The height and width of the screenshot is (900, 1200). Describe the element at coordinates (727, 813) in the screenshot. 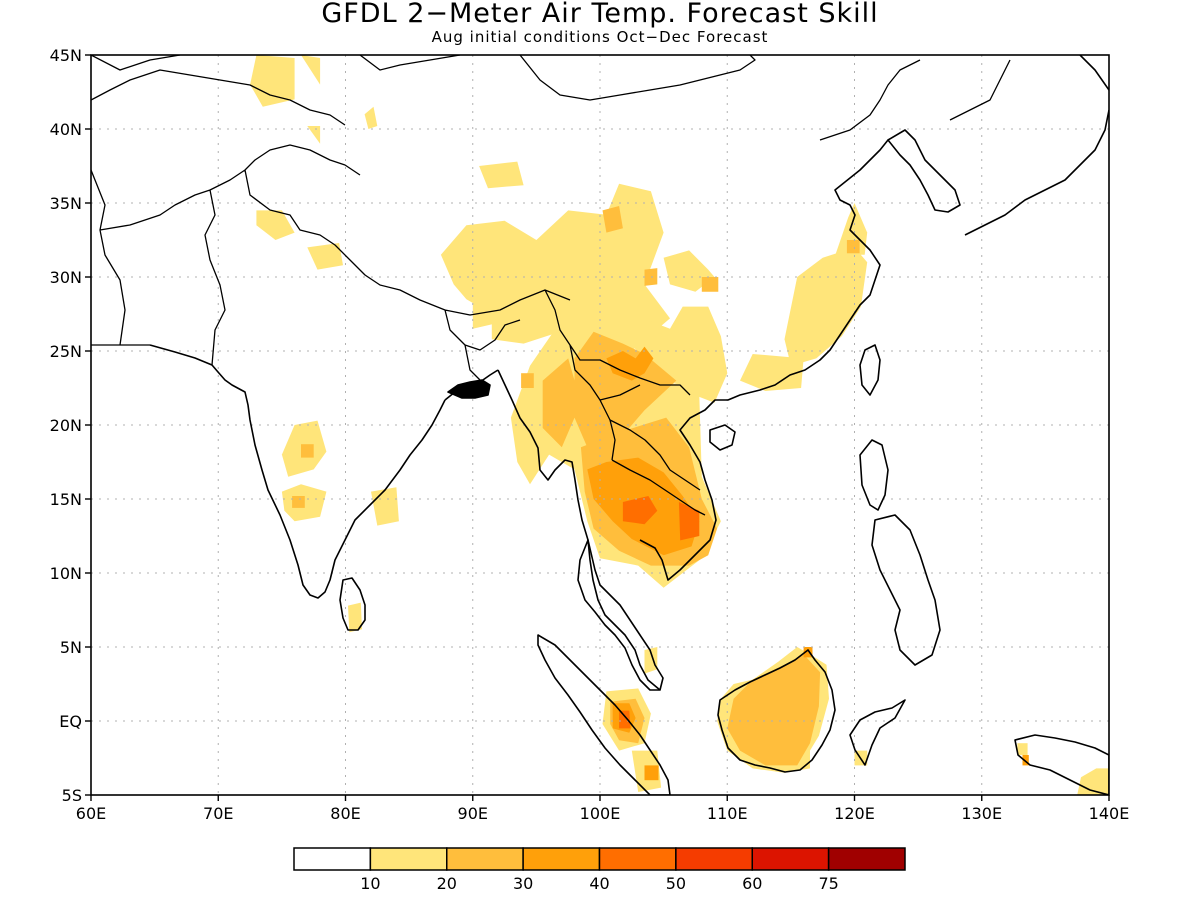

I see `x-tick-label: 110E` at that location.